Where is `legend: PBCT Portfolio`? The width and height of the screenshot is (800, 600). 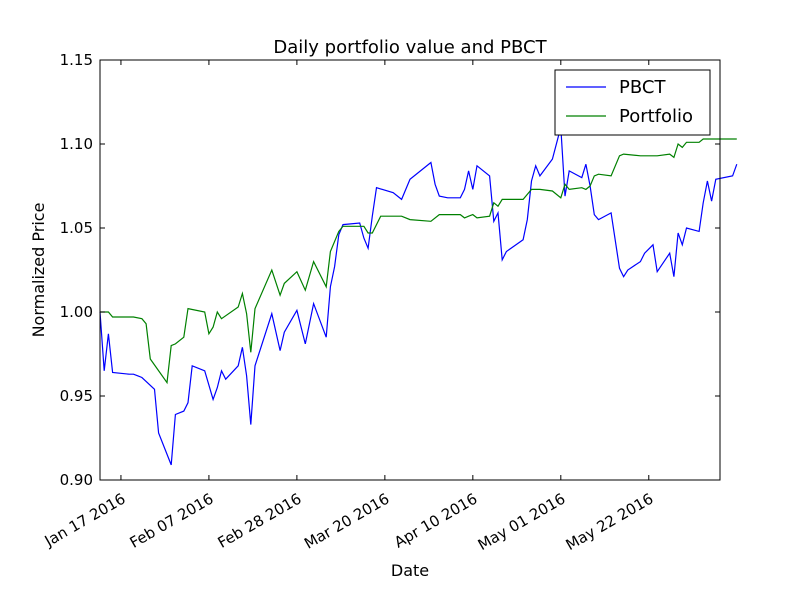
legend: PBCT Portfolio is located at coordinates (632, 102).